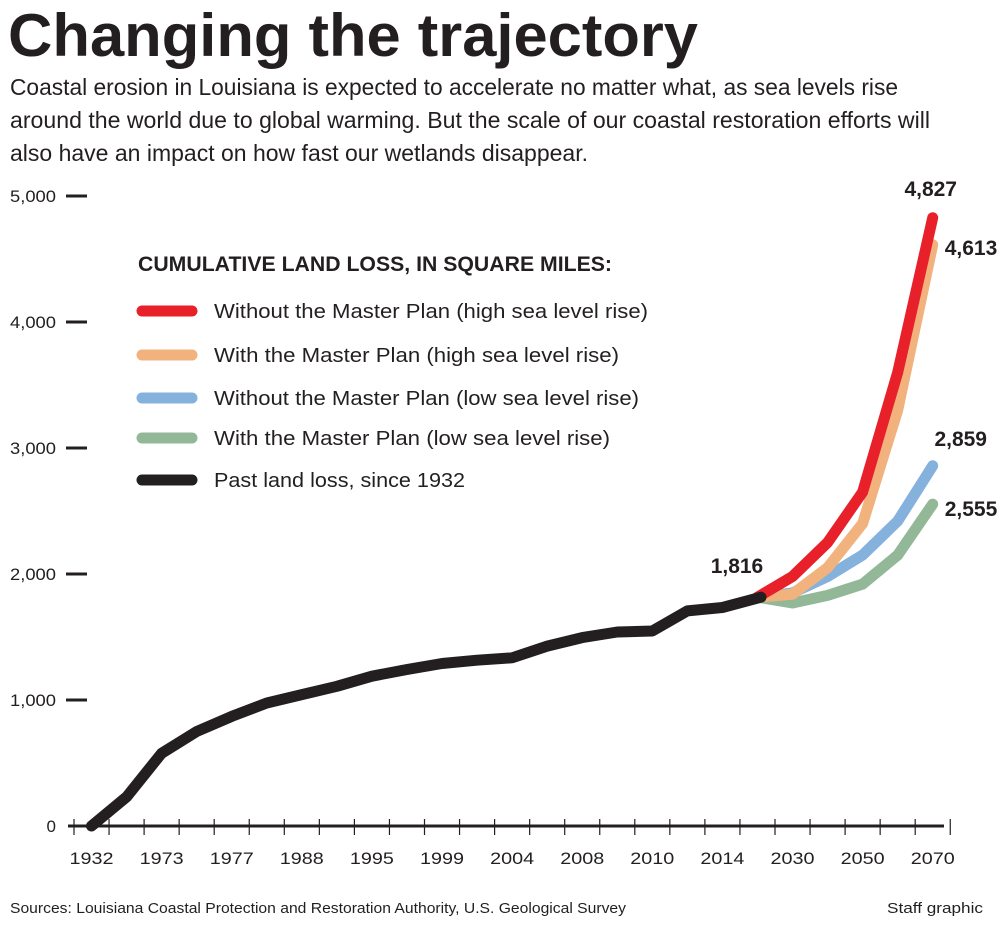 Image resolution: width=1000 pixels, height=930 pixels. What do you see at coordinates (863, 858) in the screenshot?
I see `x-tick-label: 2050` at bounding box center [863, 858].